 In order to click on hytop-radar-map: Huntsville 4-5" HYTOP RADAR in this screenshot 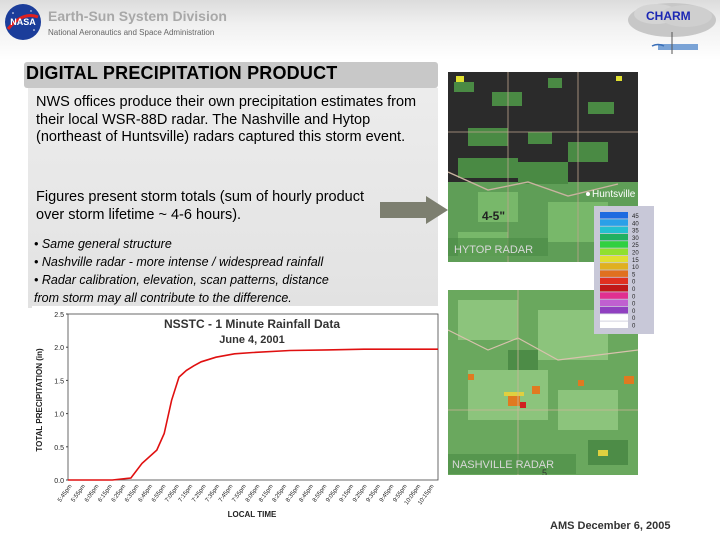, I will do `click(543, 167)`.